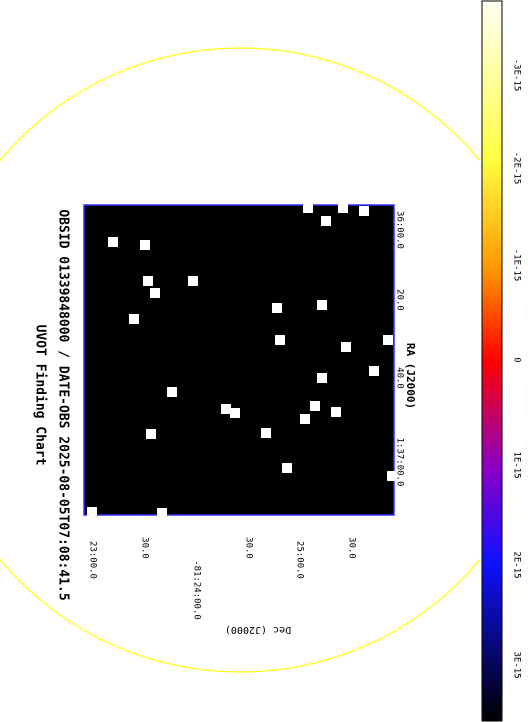 Image resolution: width=528 pixels, height=722 pixels. I want to click on colorbar-tick-label: 3E-15, so click(517, 664).